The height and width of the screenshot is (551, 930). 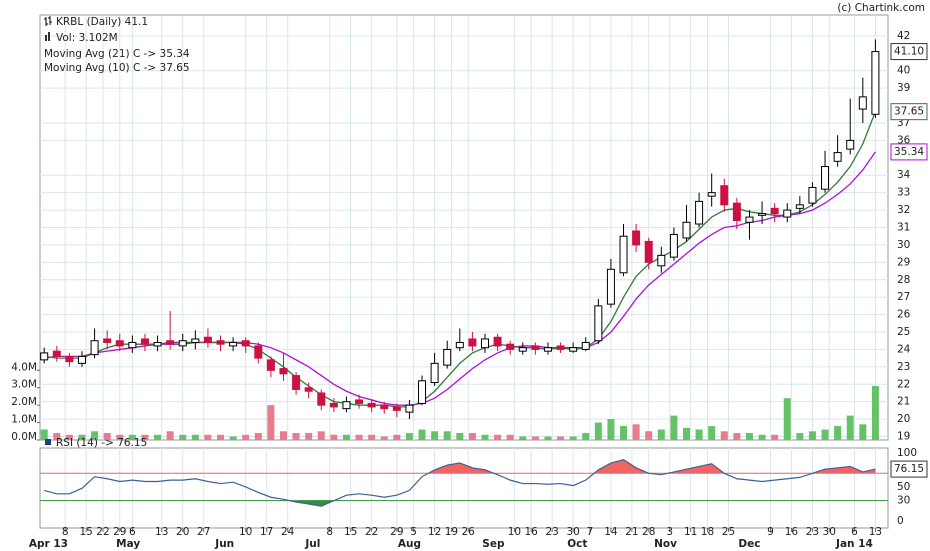 What do you see at coordinates (413, 532) in the screenshot?
I see `x-tick-label: 5` at bounding box center [413, 532].